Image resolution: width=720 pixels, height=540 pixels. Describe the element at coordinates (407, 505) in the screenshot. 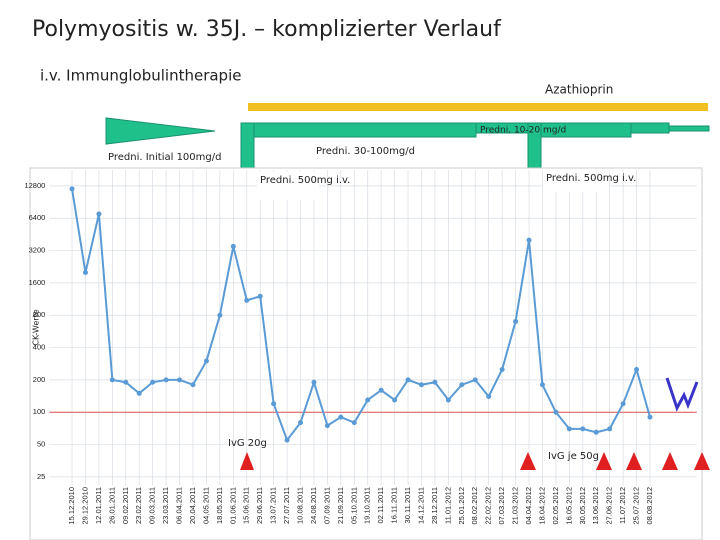

I see `x-tick-label: 30.11.2011` at that location.